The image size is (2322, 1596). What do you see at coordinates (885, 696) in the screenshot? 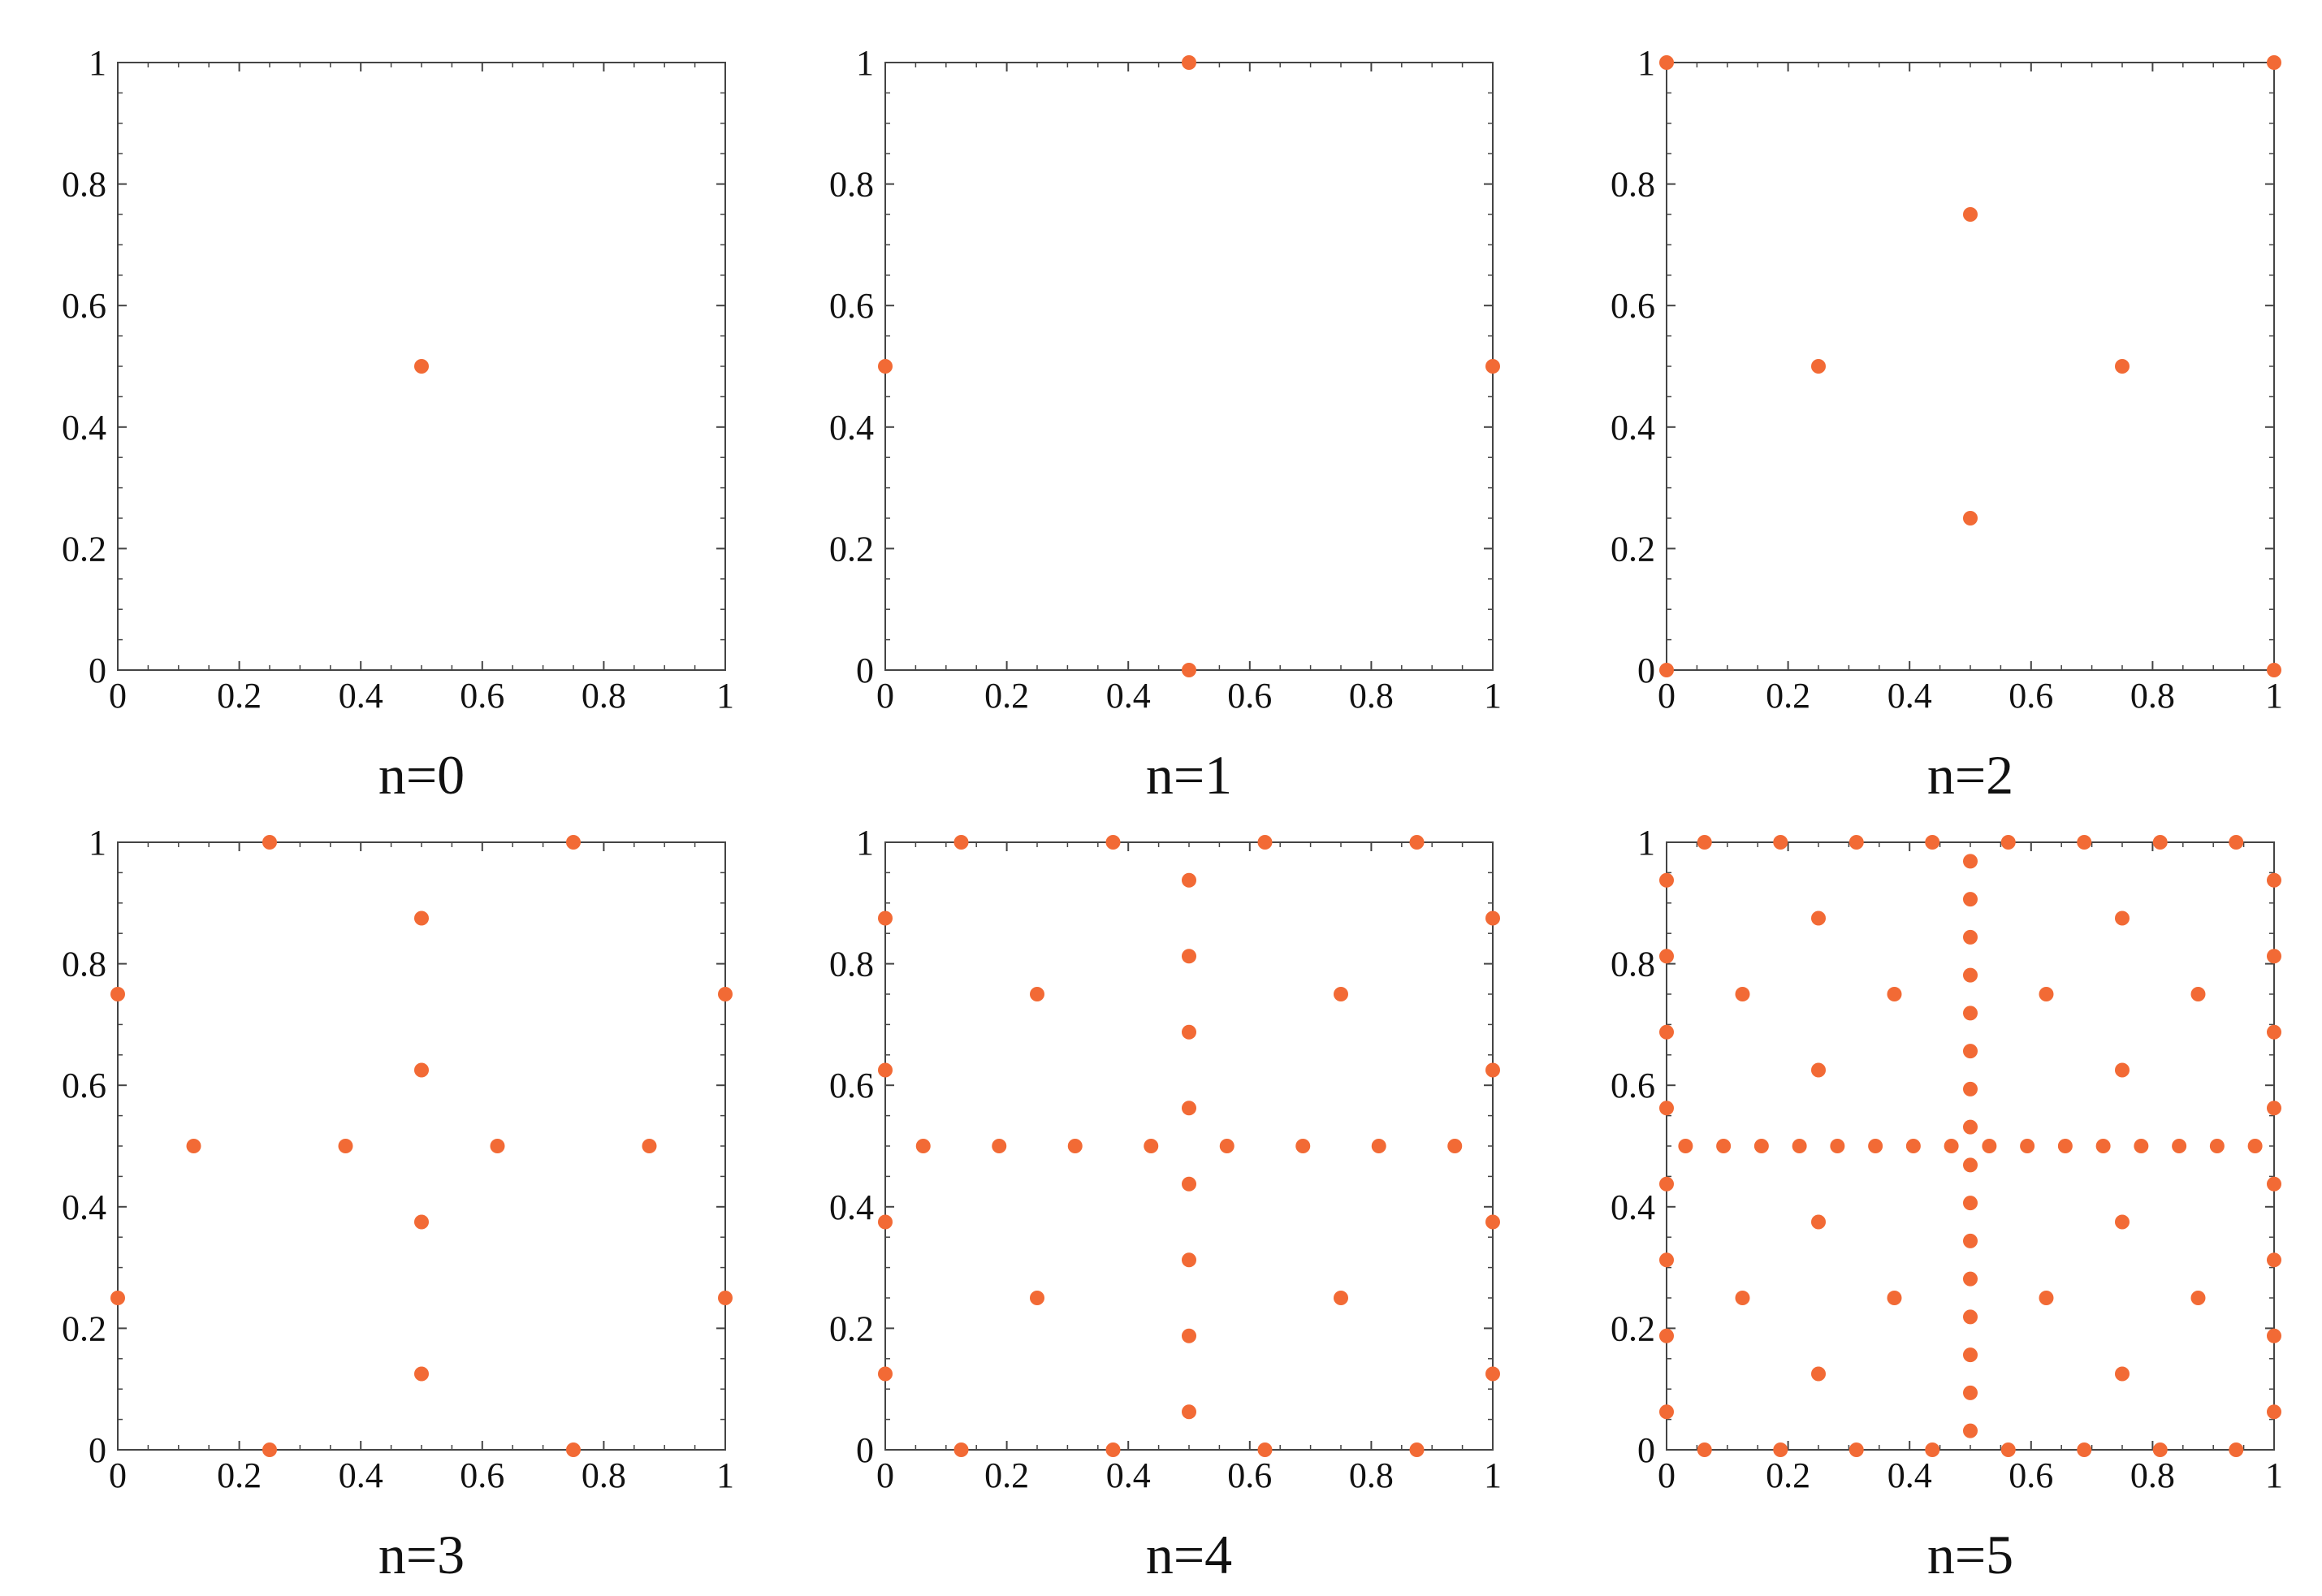
I see `x-tick-label: 0` at bounding box center [885, 696].